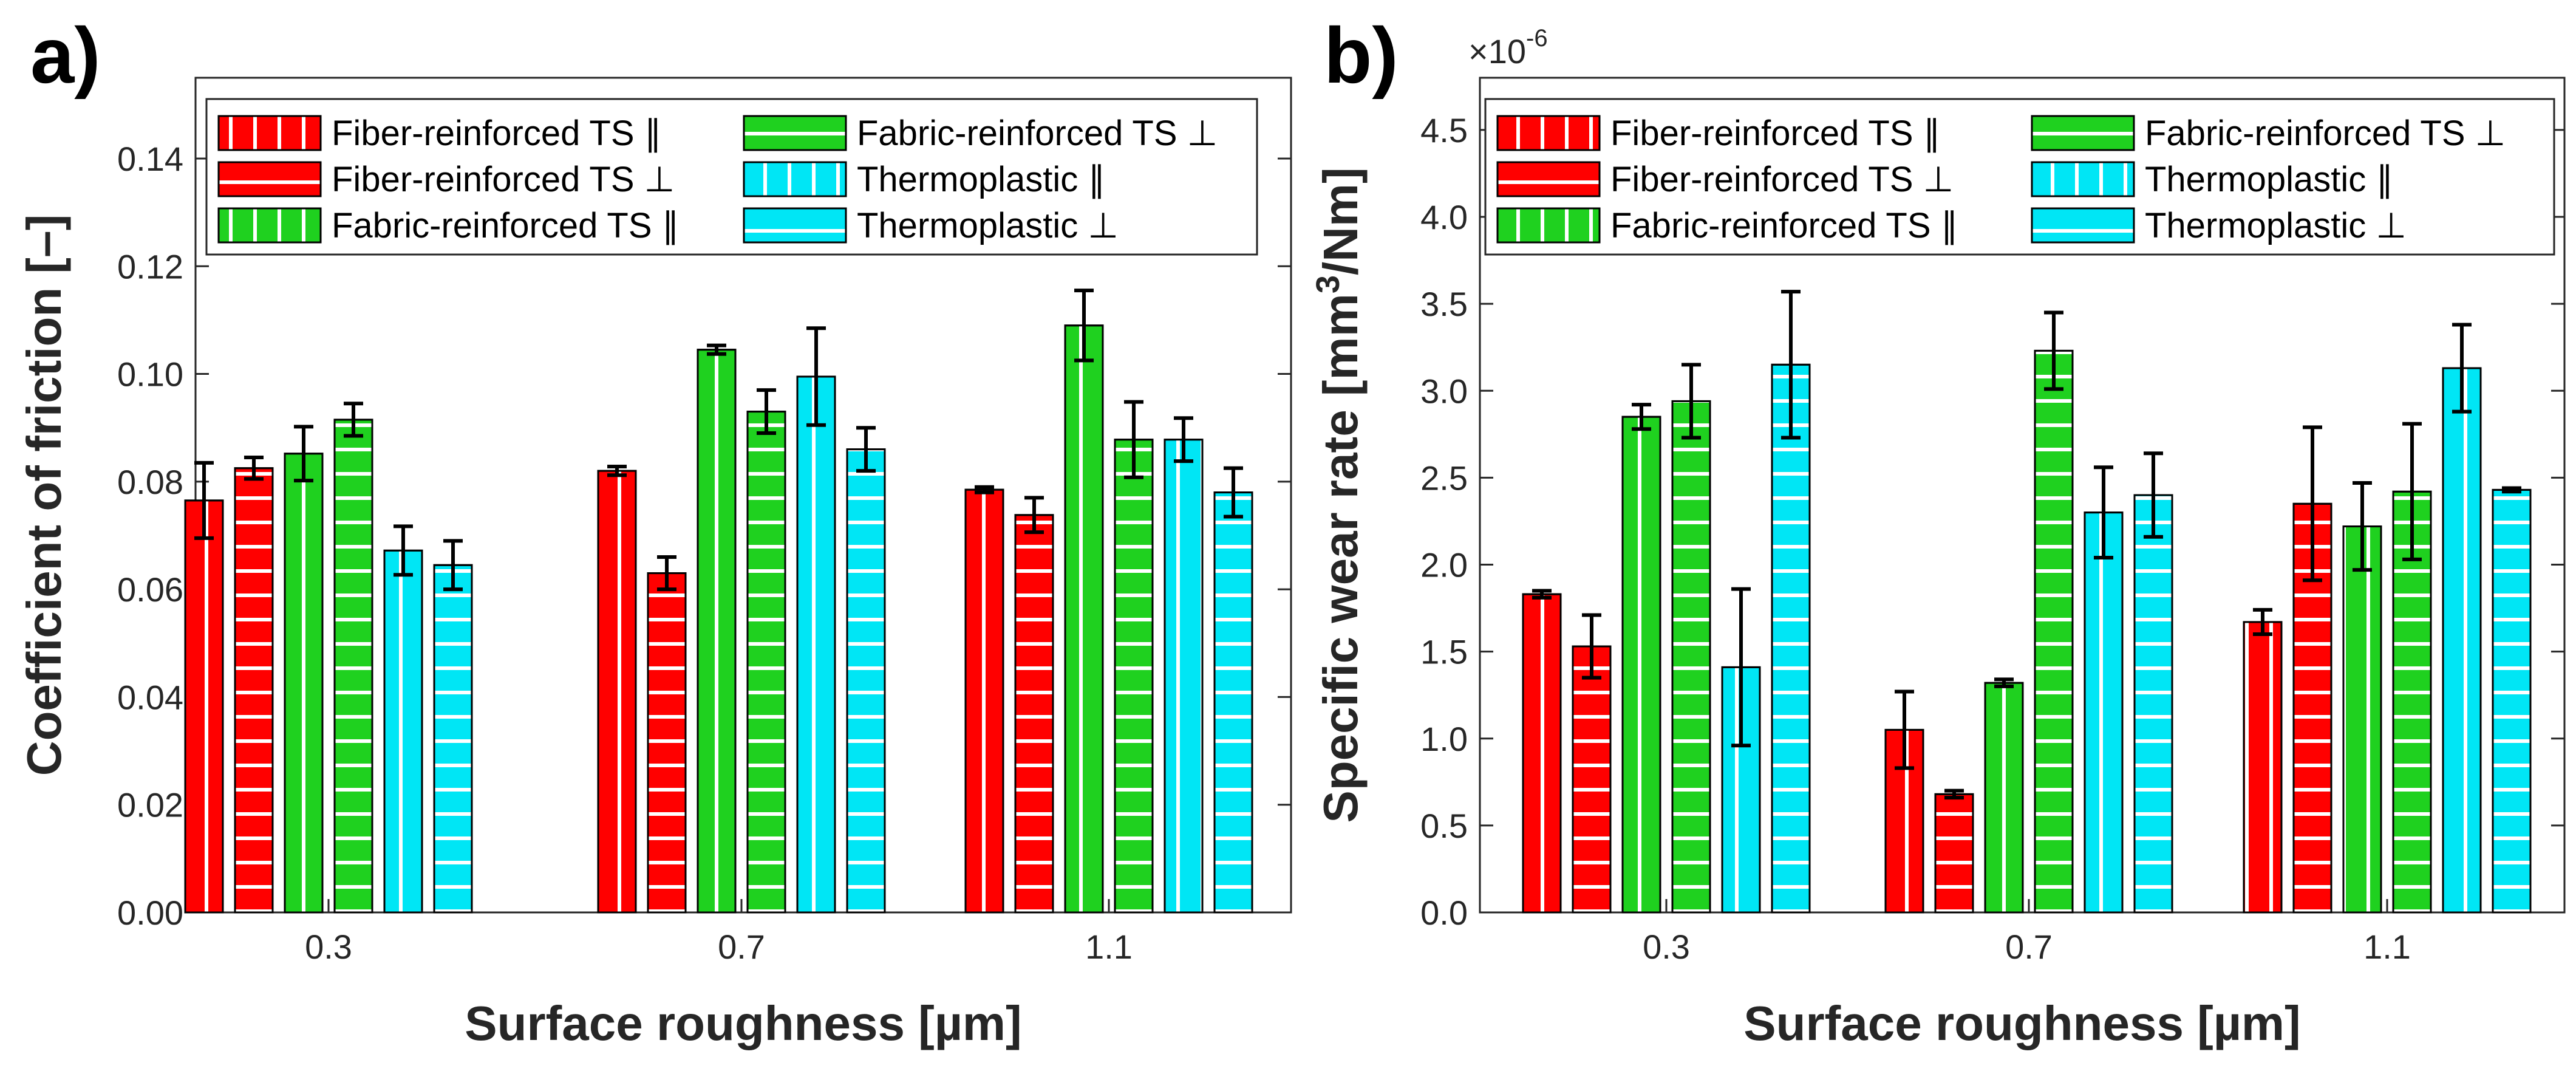 This screenshot has height=1074, width=2576. I want to click on y-tick-label: 4.5, so click(1444, 130).